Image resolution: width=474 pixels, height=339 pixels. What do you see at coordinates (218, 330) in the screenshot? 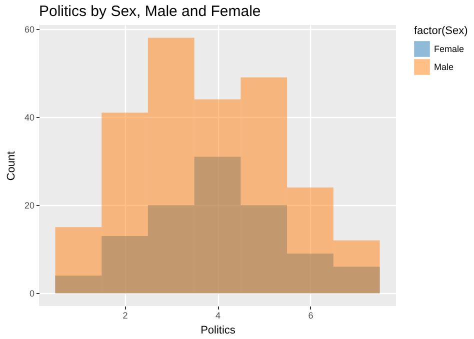
I see `x-axis-title: Politics` at bounding box center [218, 330].